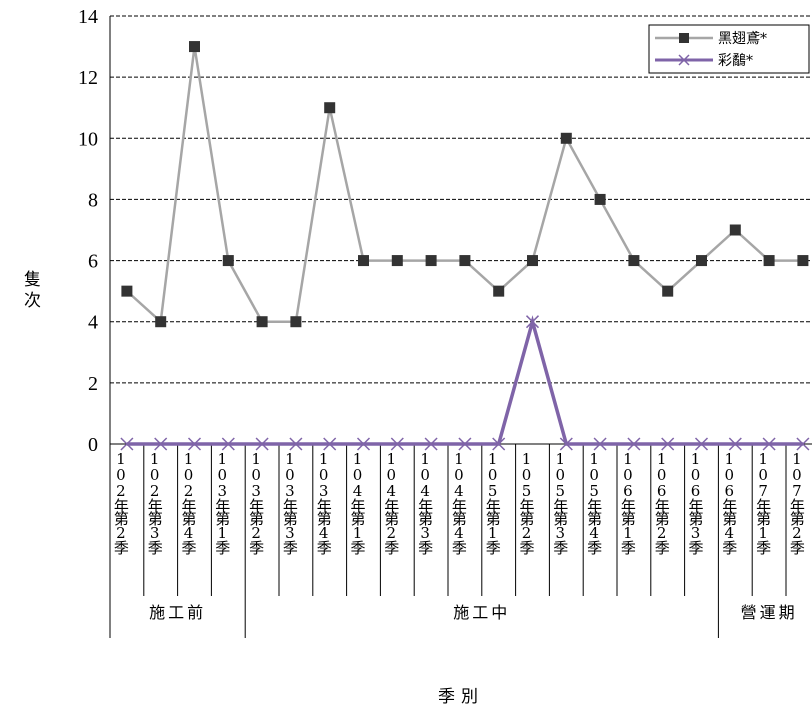  Describe the element at coordinates (527, 503) in the screenshot. I see `x-tick-label: 105年第2季` at that location.